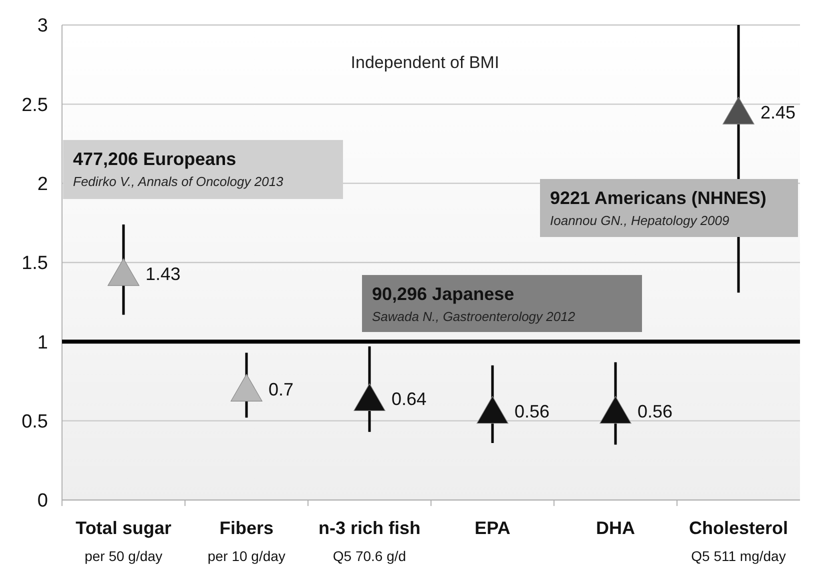 The width and height of the screenshot is (813, 572). Describe the element at coordinates (409, 398) in the screenshot. I see `data-label: 0.64` at that location.